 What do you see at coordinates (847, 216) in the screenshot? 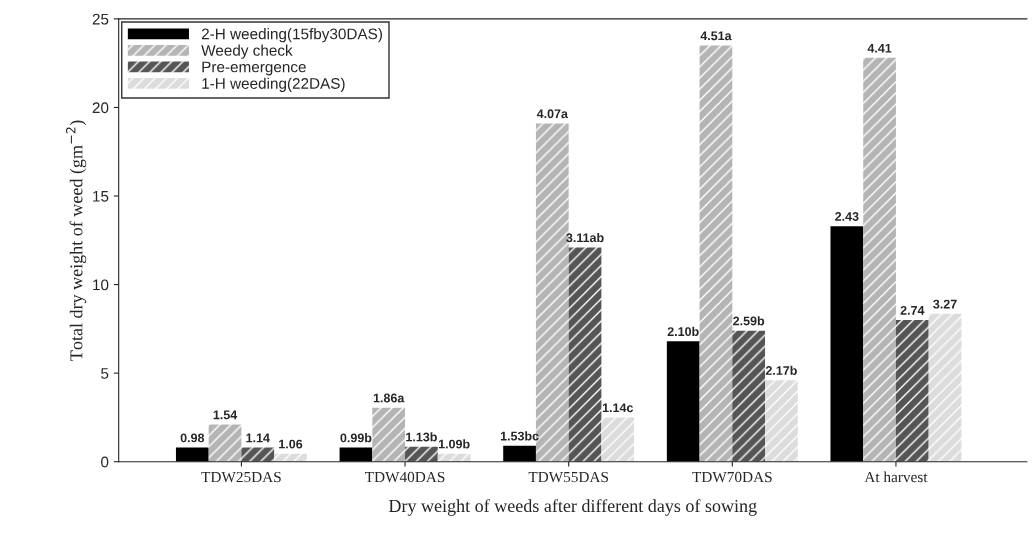
I see `annotation: 2.43` at bounding box center [847, 216].